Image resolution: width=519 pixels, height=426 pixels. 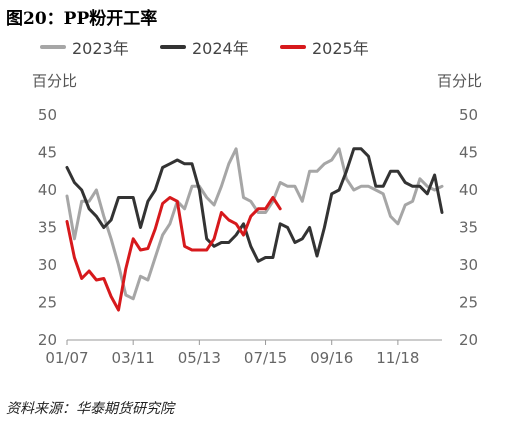 I want to click on x-tick-label: 07/15, so click(x=265, y=358).